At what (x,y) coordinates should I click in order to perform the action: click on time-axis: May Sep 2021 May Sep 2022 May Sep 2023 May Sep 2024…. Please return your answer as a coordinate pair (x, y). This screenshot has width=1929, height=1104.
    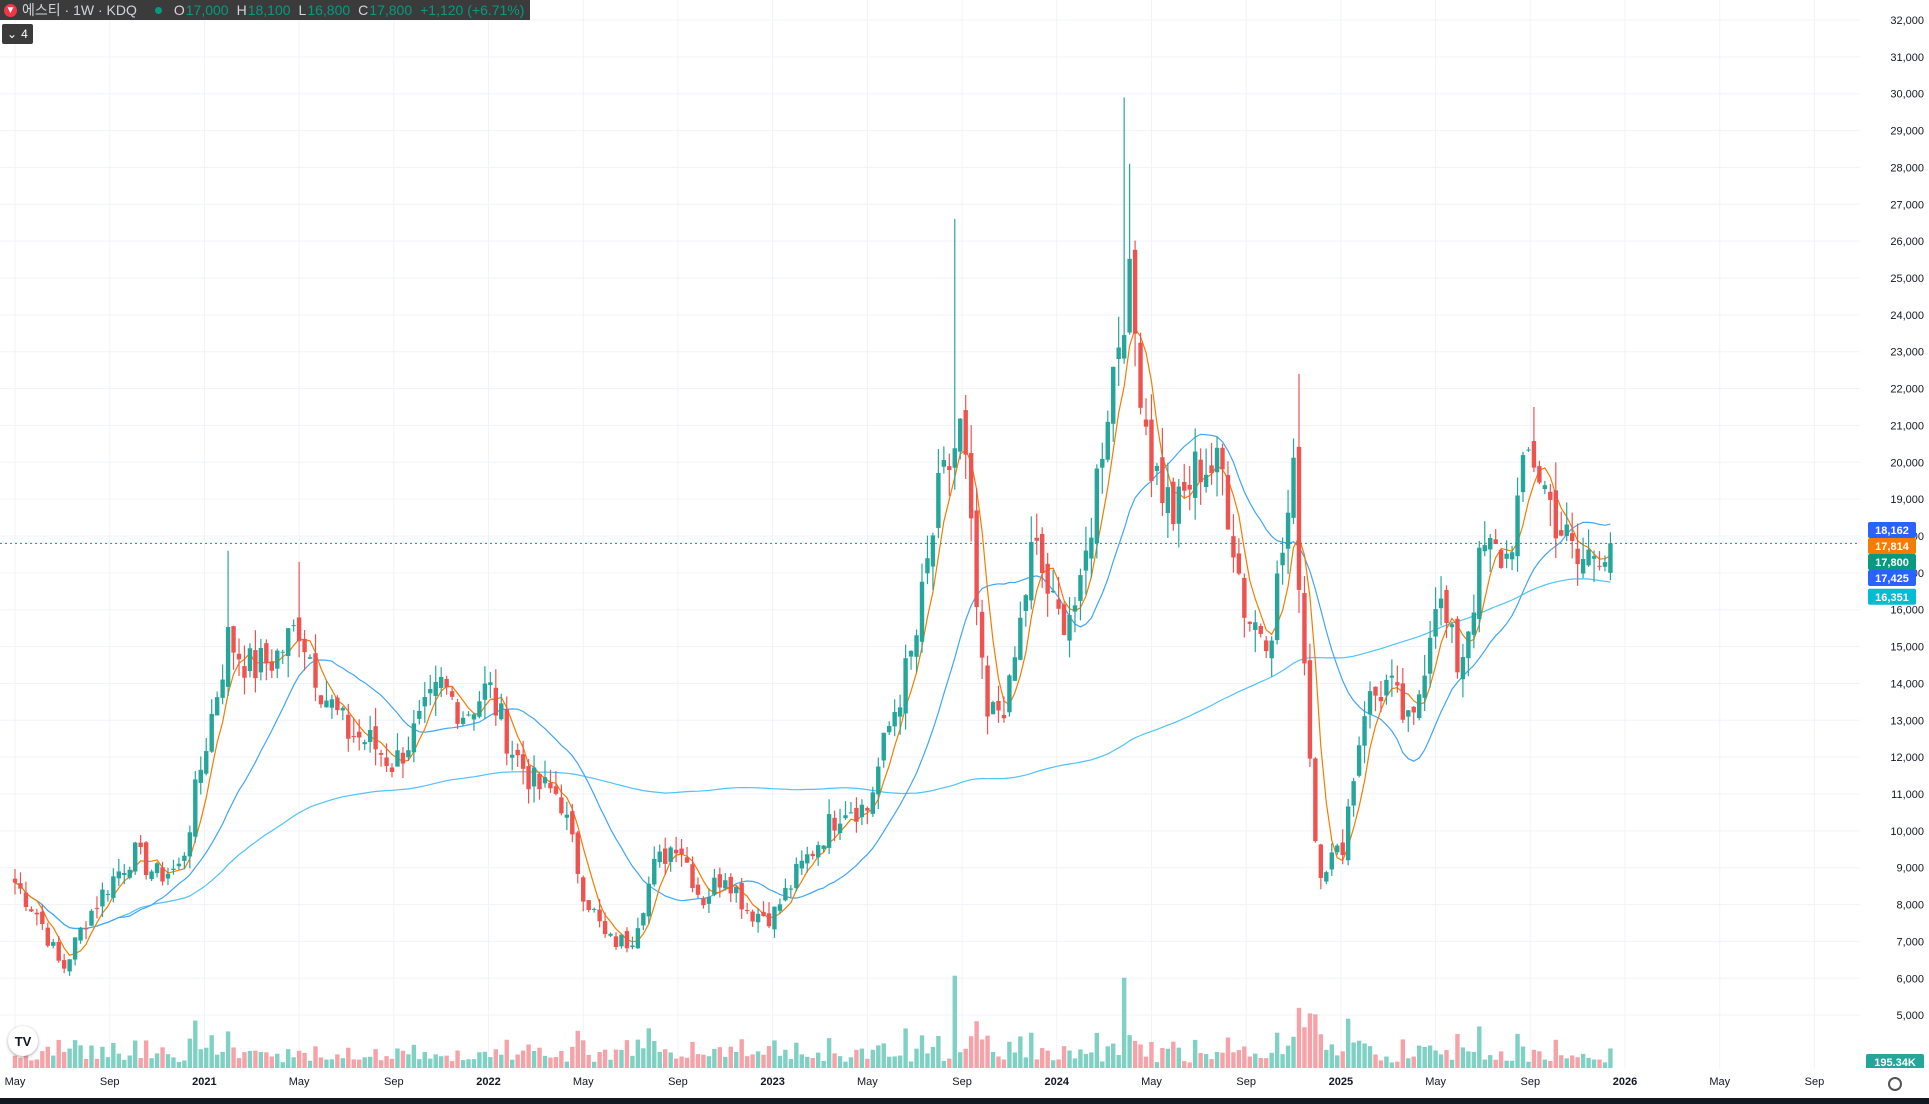
    Looking at the image, I should click on (964, 1083).